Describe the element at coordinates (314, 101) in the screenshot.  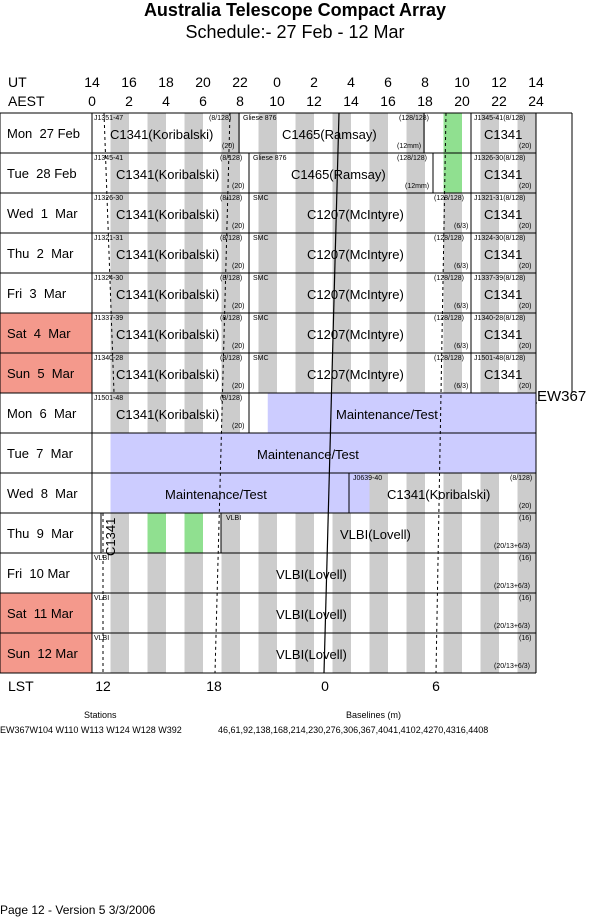
I see `aest-tick: 12` at that location.